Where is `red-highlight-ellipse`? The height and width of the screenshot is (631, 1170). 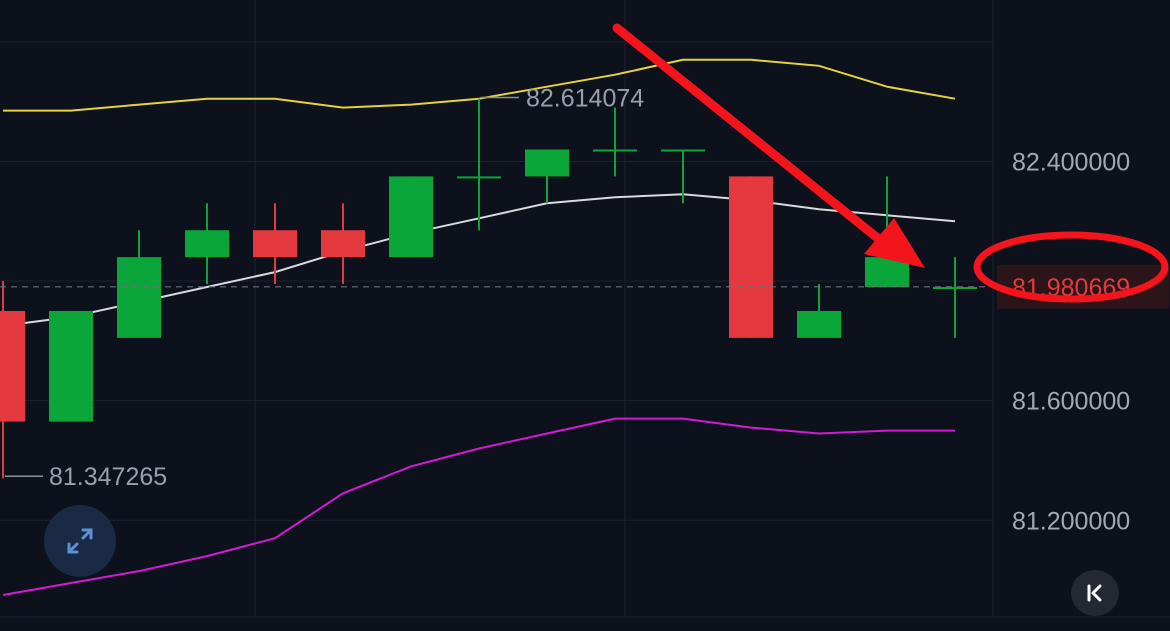
red-highlight-ellipse is located at coordinates (1071, 267).